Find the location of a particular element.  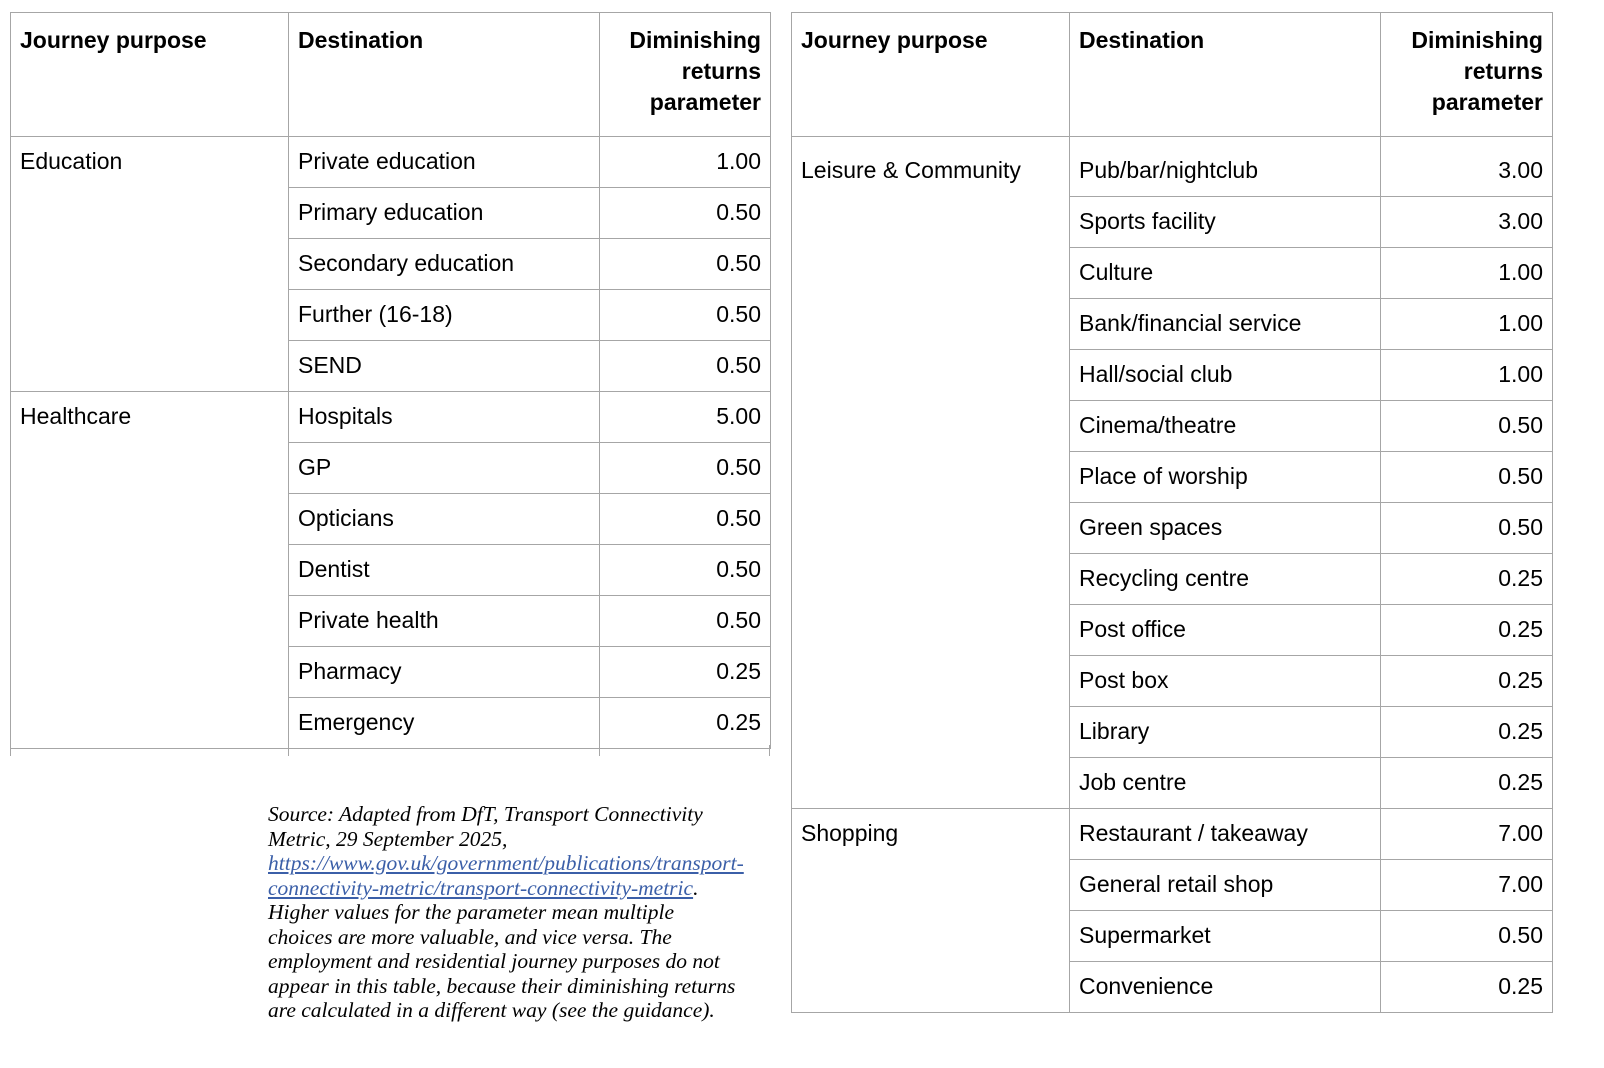

destination-cell: Hall/social club is located at coordinates (1225, 375).